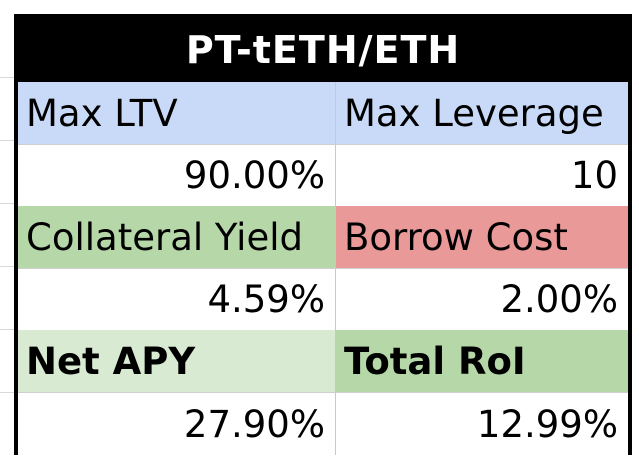 The image size is (639, 461). Describe the element at coordinates (482, 237) in the screenshot. I see `borrow-cost-label: Borrow Cost` at that location.